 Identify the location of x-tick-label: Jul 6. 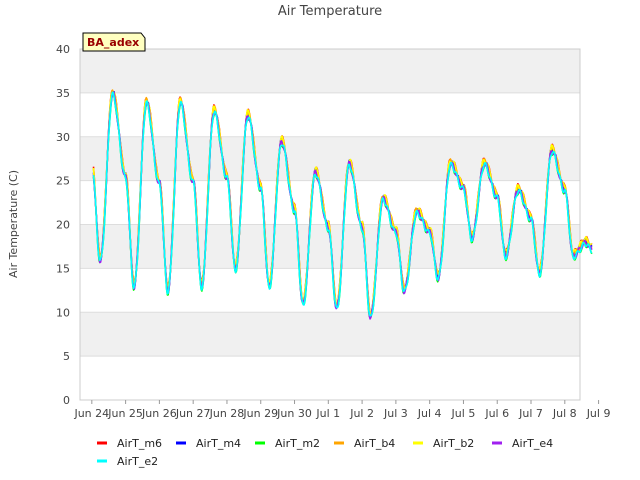
(496, 413).